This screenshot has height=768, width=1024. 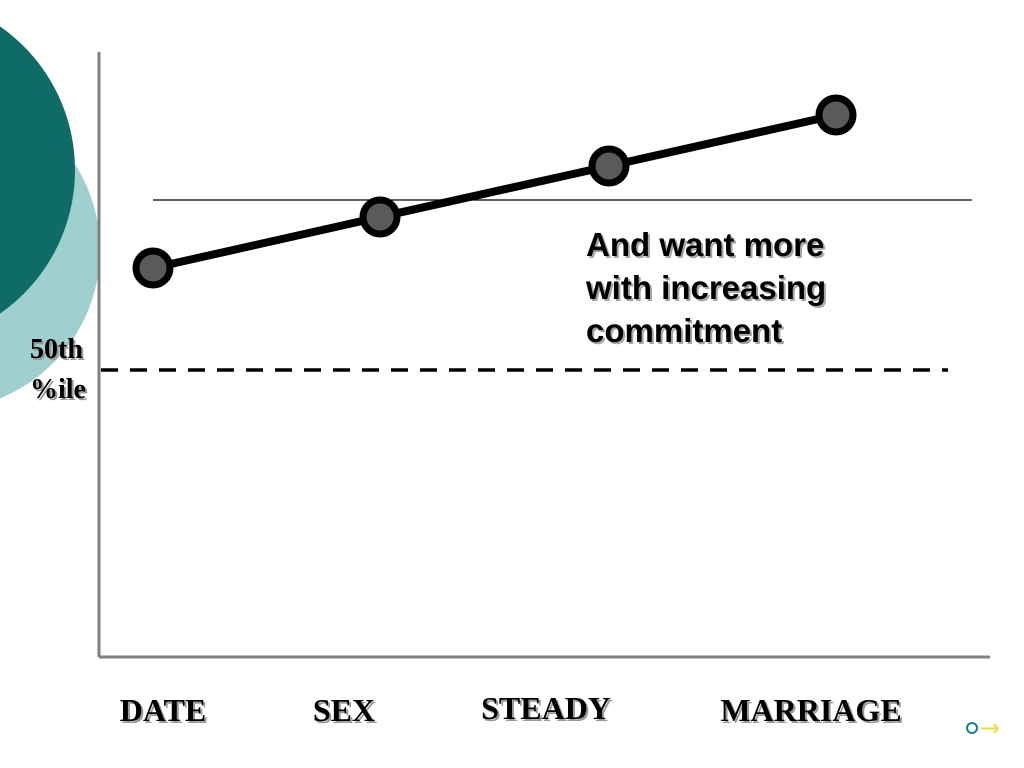 I want to click on x-tick-label-shadow-steady: STEADY, so click(x=548, y=710).